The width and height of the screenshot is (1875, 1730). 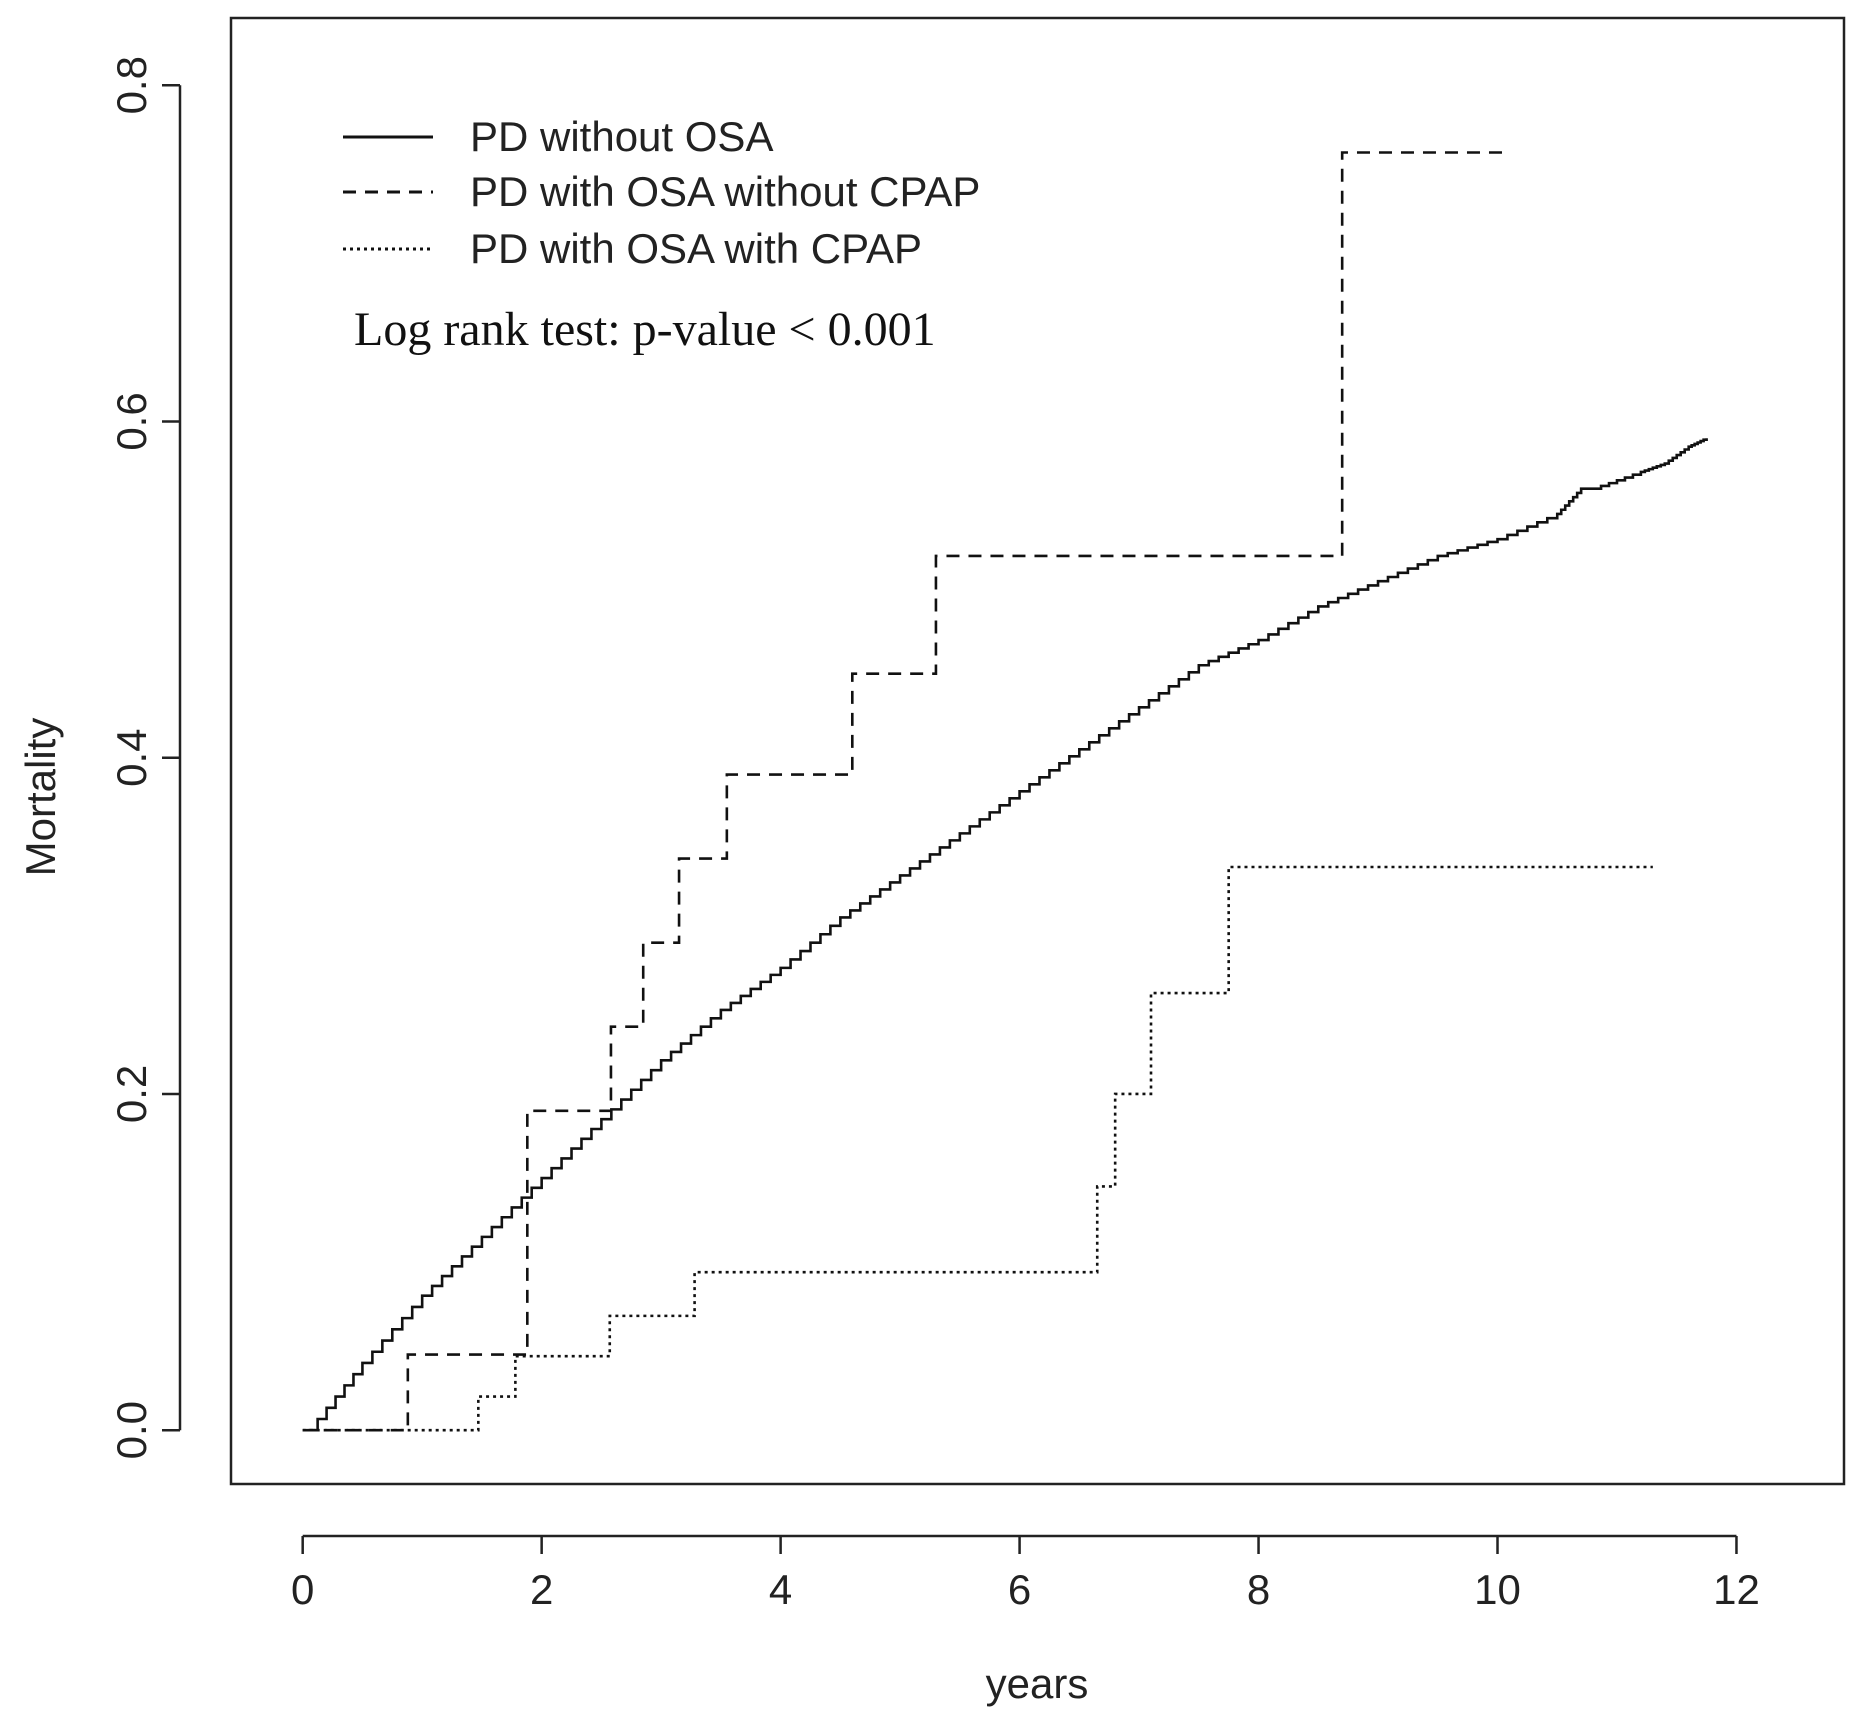 What do you see at coordinates (1497, 1589) in the screenshot?
I see `x-tick-label: 10` at bounding box center [1497, 1589].